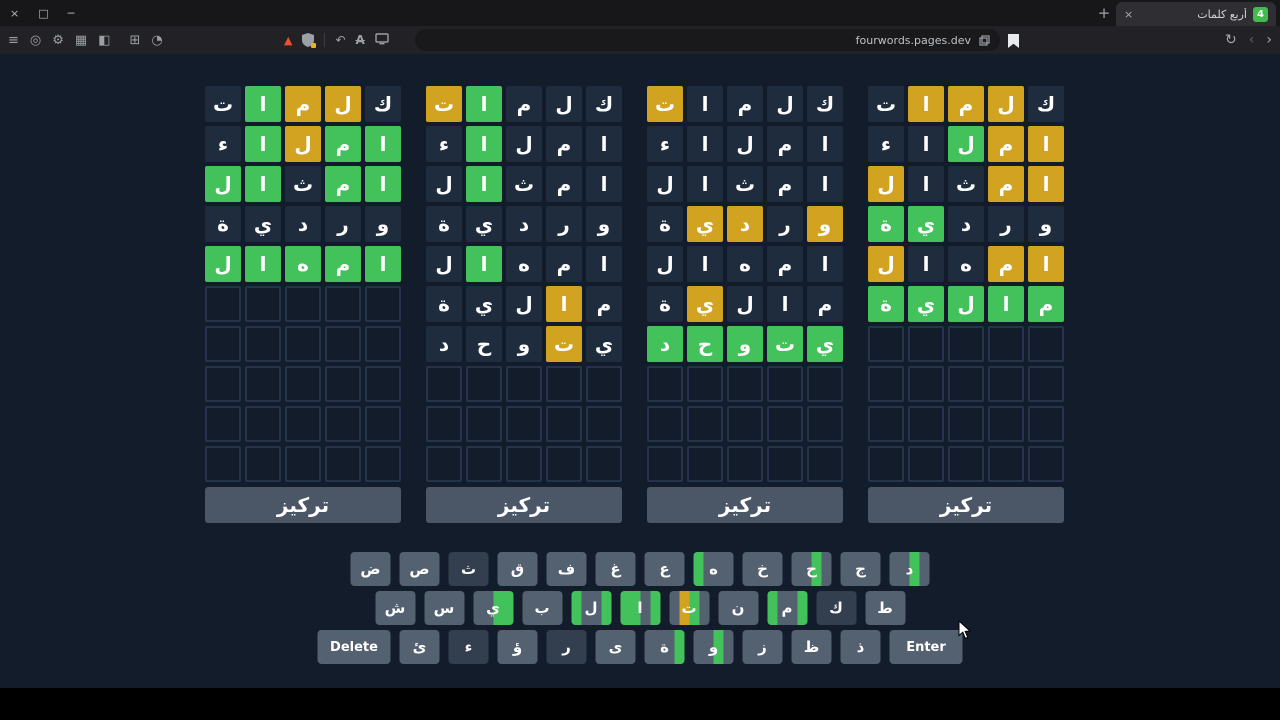 This screenshot has height=720, width=1280. I want to click on key-ص: ص, so click(419, 569).